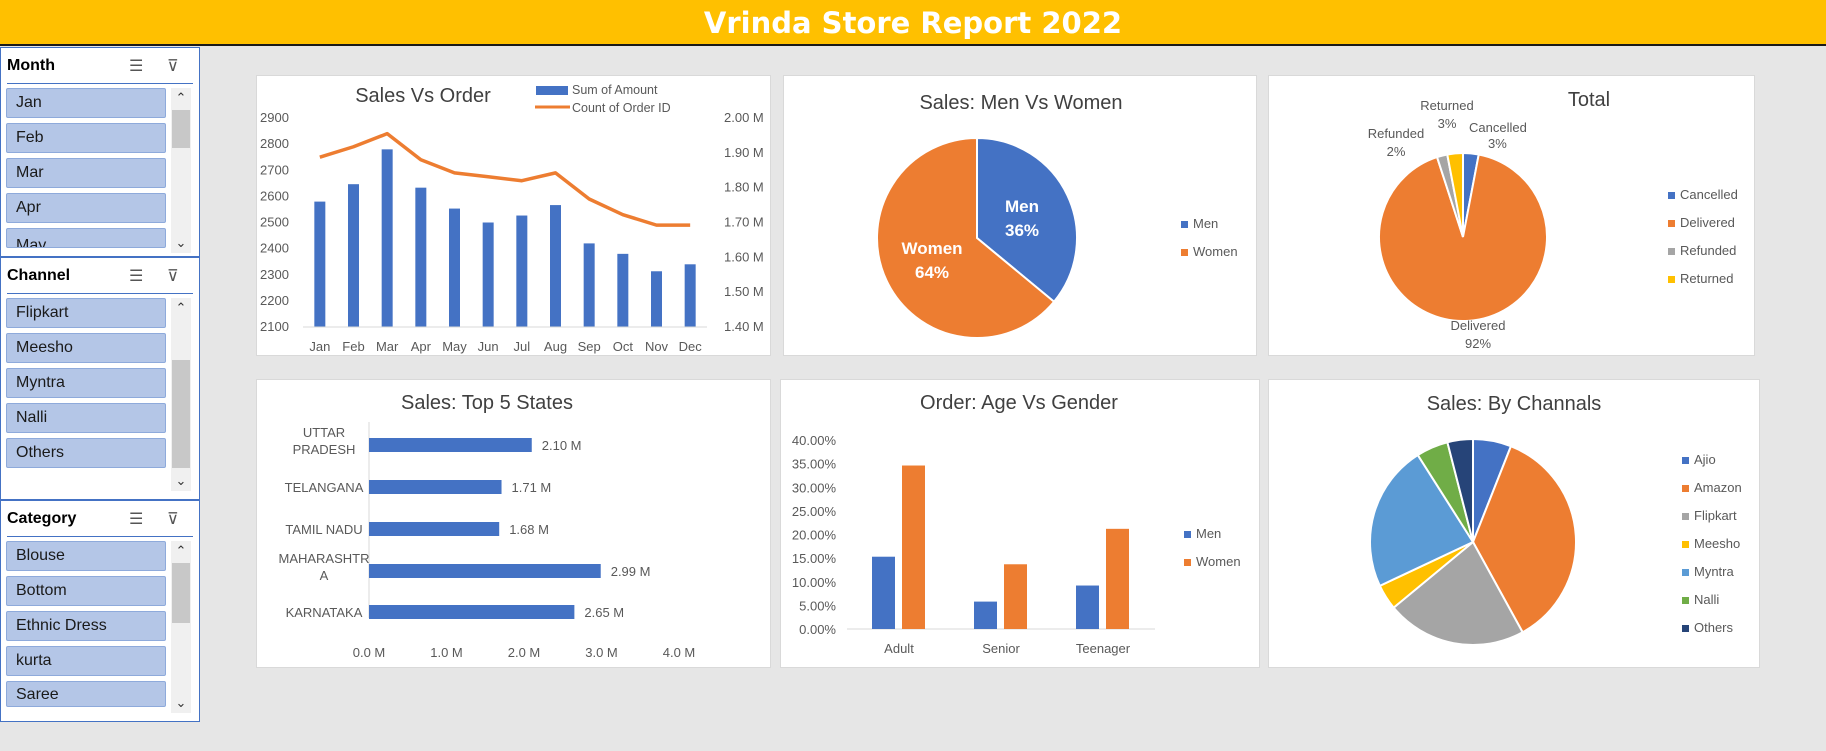  I want to click on y2-tick-label: 1.50 M, so click(744, 291).